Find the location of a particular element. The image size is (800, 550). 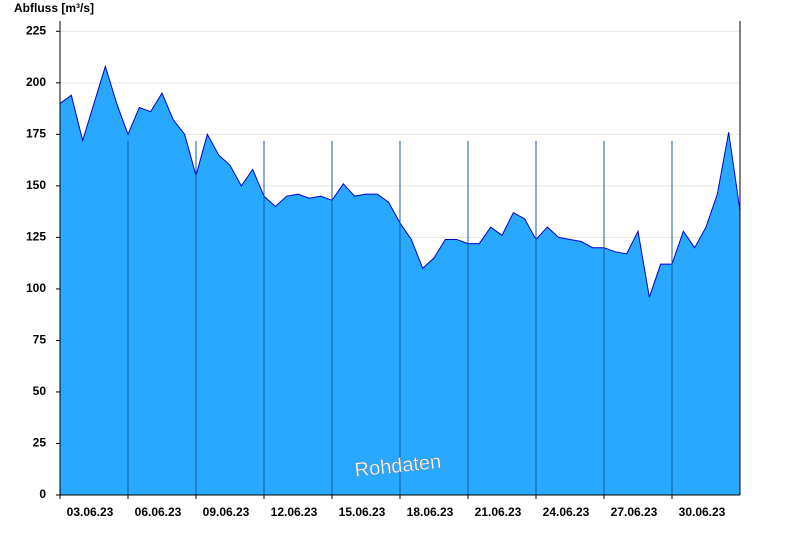

y-tick-label: 75 is located at coordinates (40, 340).